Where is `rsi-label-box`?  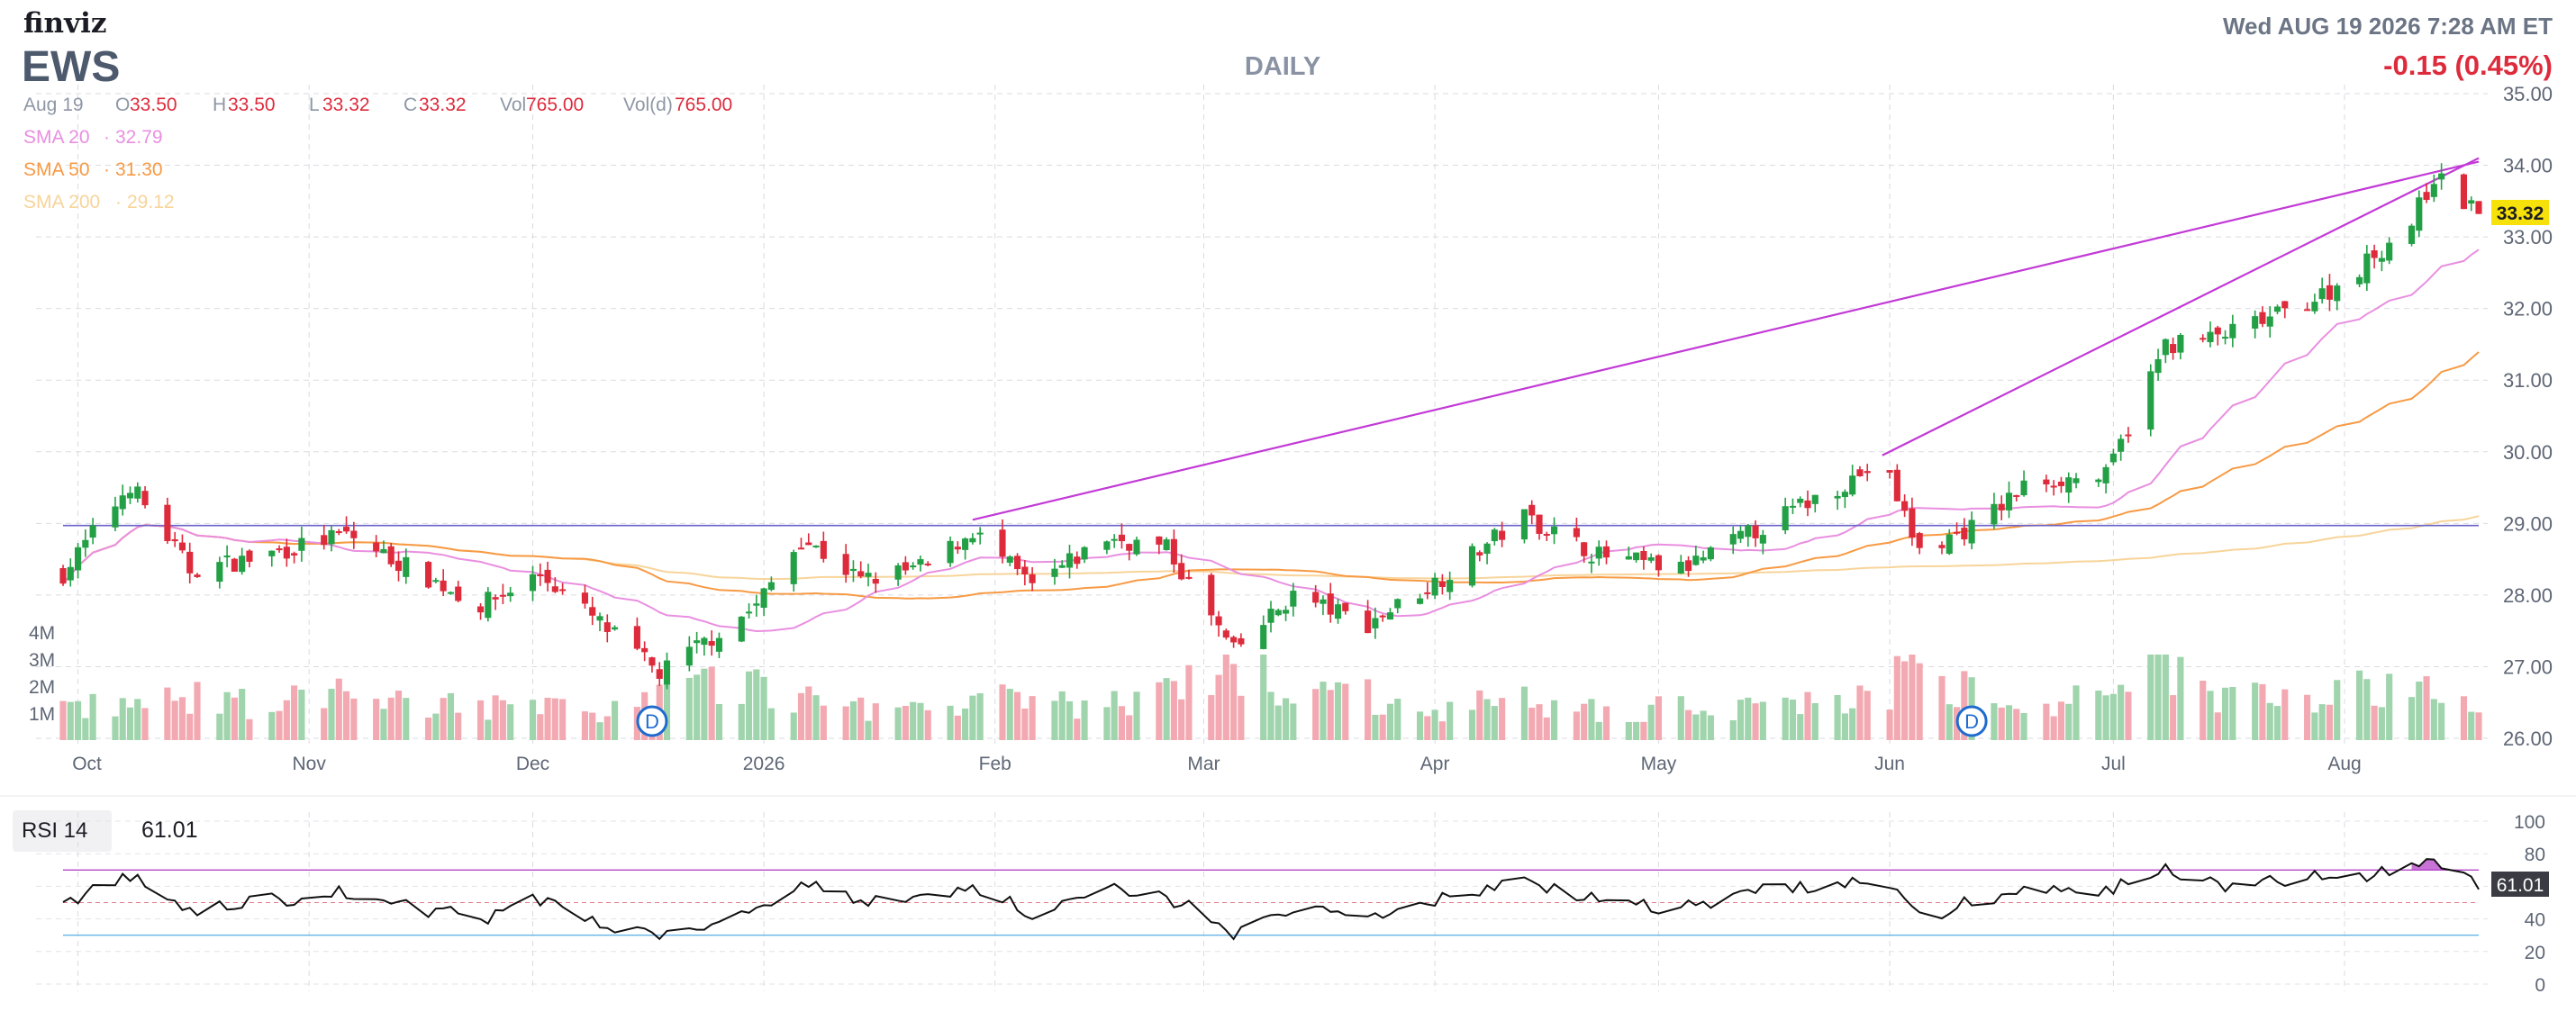 rsi-label-box is located at coordinates (62, 831).